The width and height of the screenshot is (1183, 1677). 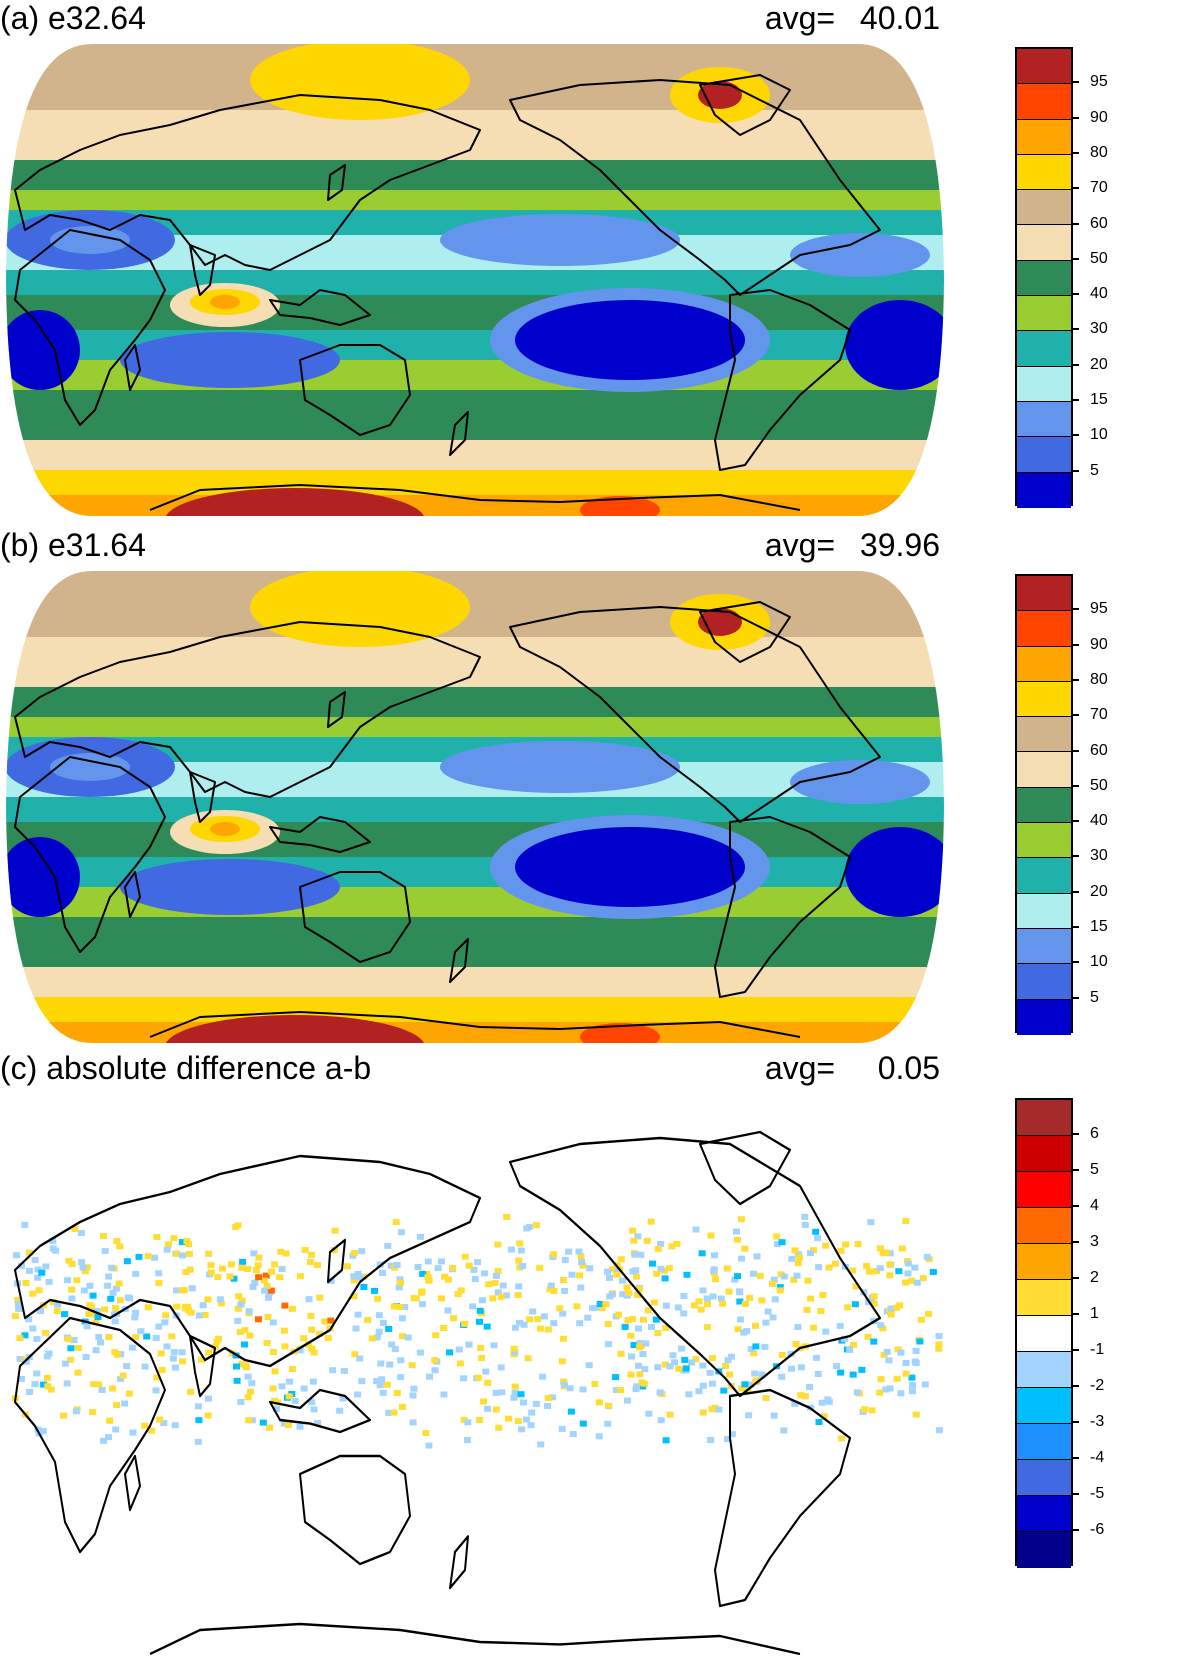 I want to click on colorbar-label: -3, so click(x=1097, y=1421).